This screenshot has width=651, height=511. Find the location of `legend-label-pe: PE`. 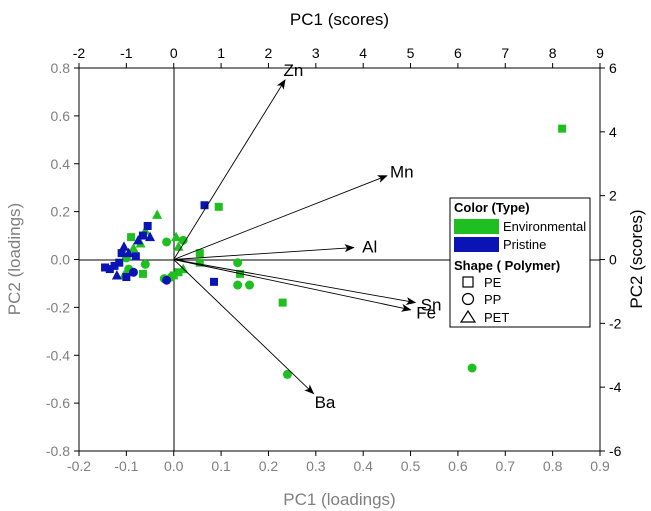

legend-label-pe: PE is located at coordinates (493, 282).